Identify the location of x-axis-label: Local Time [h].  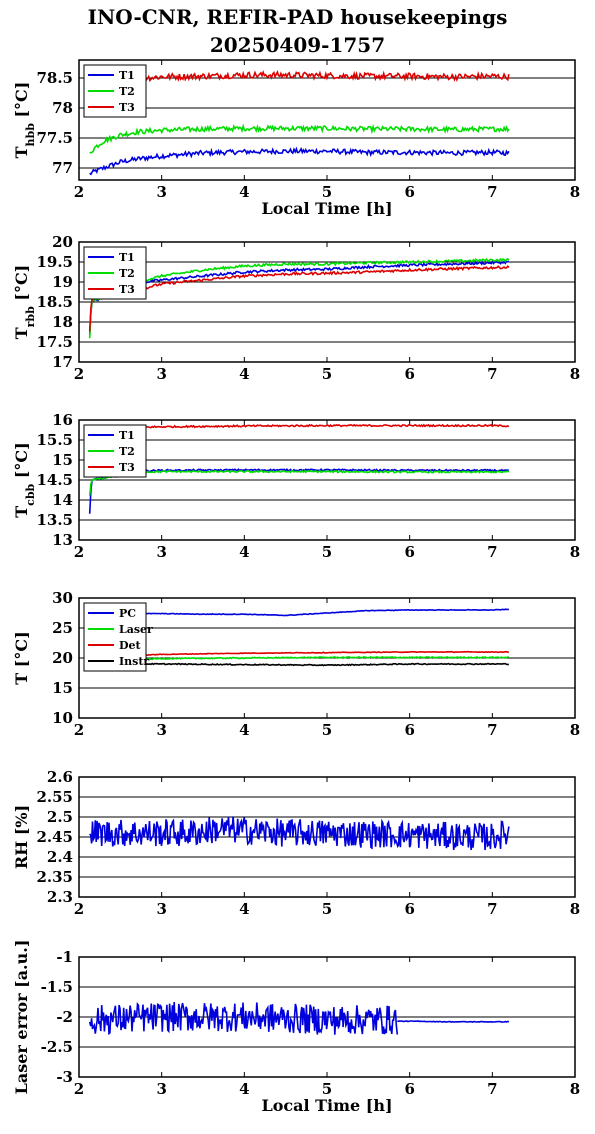
(326, 1105).